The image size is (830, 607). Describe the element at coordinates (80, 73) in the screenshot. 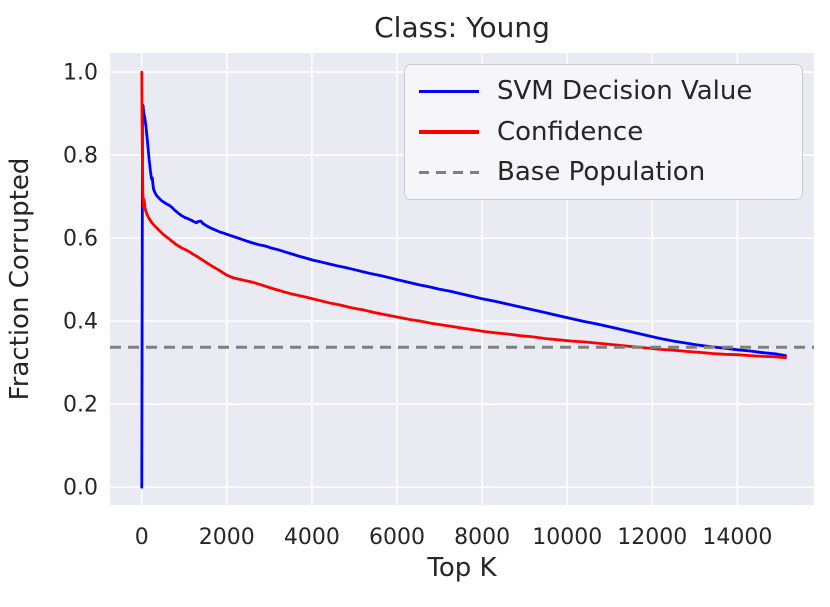

I see `y-tick-label: 1.0` at that location.